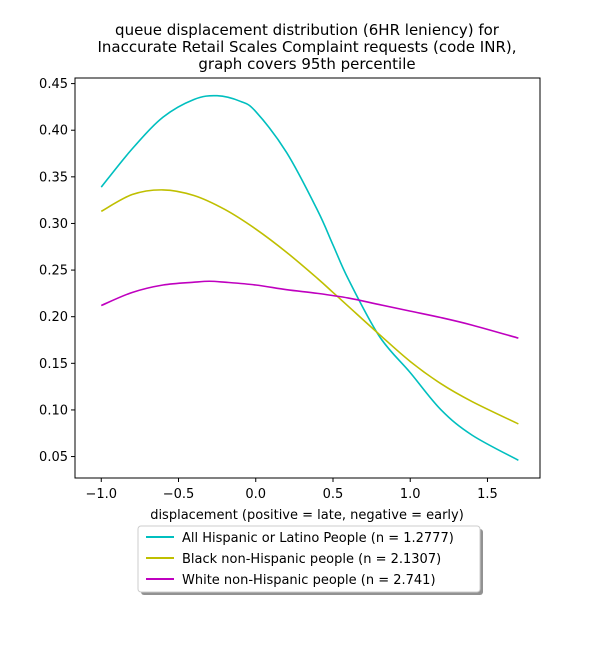  I want to click on y-tick-label: 0.25, so click(53, 271).